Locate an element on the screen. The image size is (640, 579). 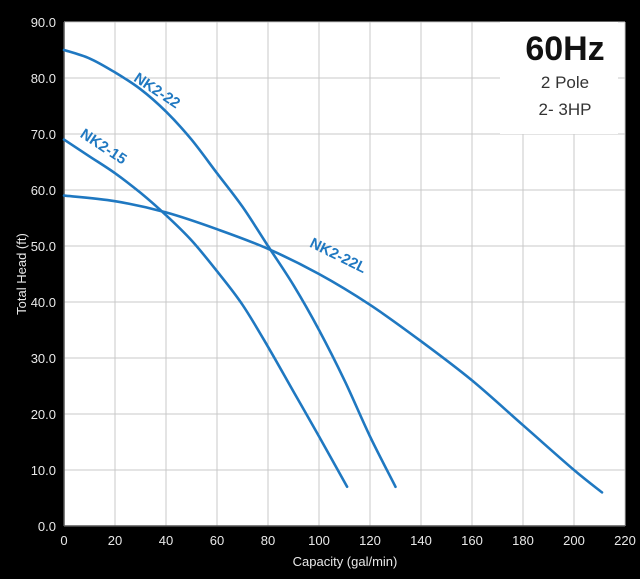
title-box-bg is located at coordinates (559, 78).